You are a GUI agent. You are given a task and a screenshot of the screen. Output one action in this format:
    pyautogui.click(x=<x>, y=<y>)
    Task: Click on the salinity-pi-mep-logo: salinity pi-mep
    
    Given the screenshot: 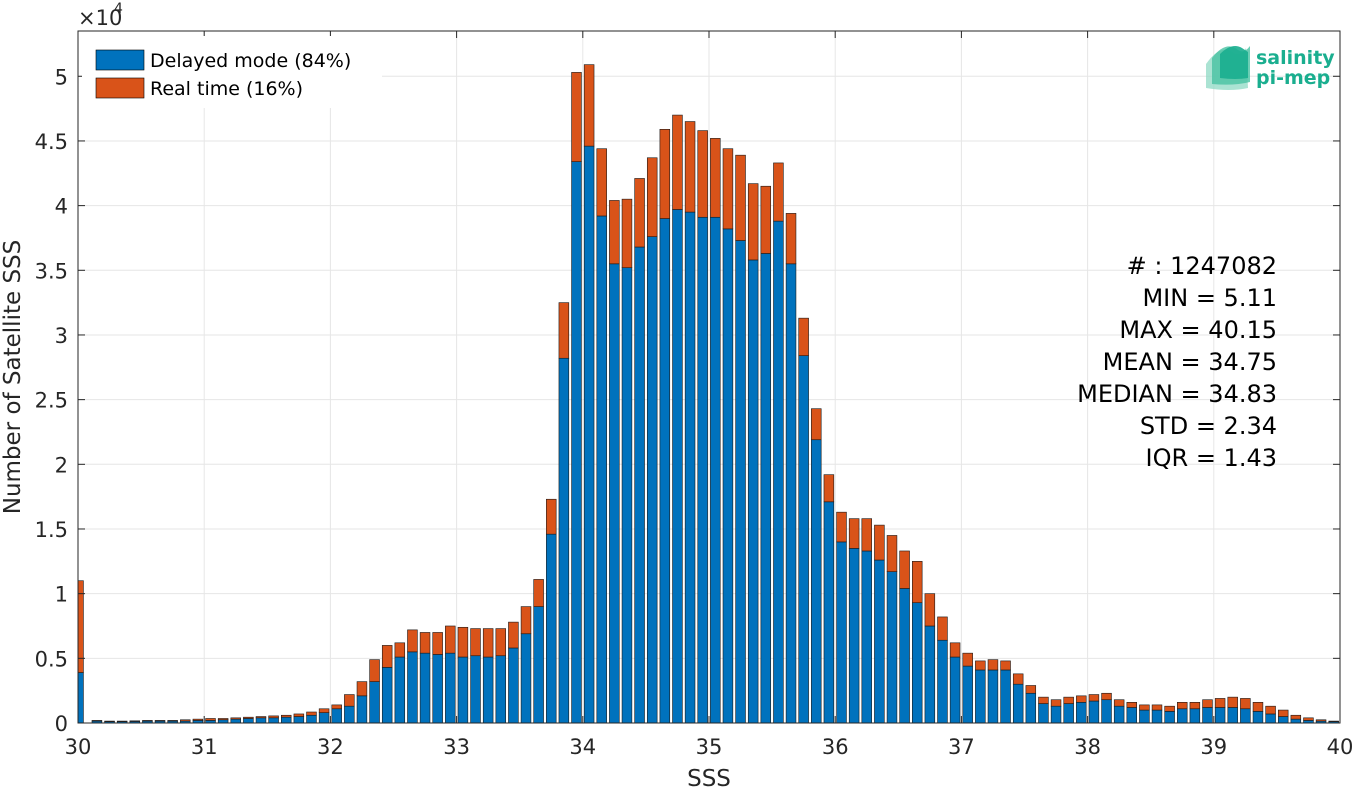 What is the action you would take?
    pyautogui.click(x=1270, y=68)
    